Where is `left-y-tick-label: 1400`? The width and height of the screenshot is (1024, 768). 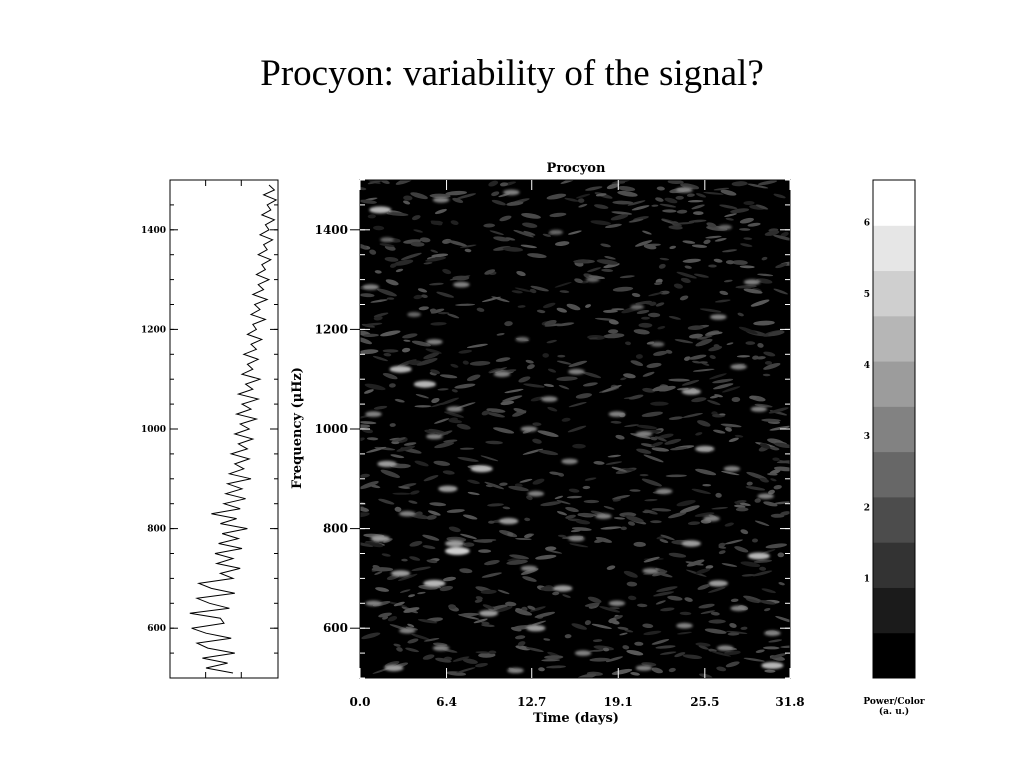 left-y-tick-label: 1400 is located at coordinates (153, 231).